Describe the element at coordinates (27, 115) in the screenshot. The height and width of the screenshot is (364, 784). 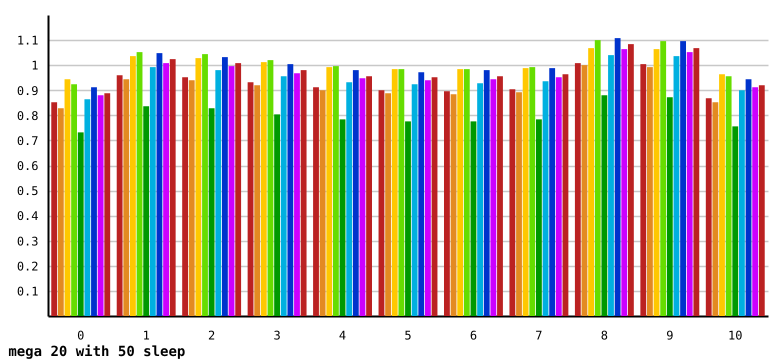
I see `y-tick-label: 0.8` at that location.